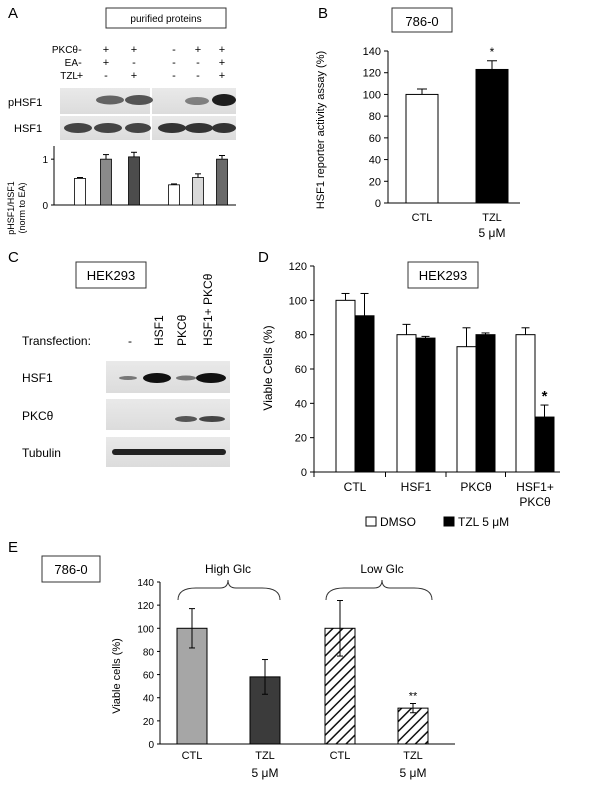  Describe the element at coordinates (476, 487) in the screenshot. I see `x-tick-label: PKCθ` at that location.